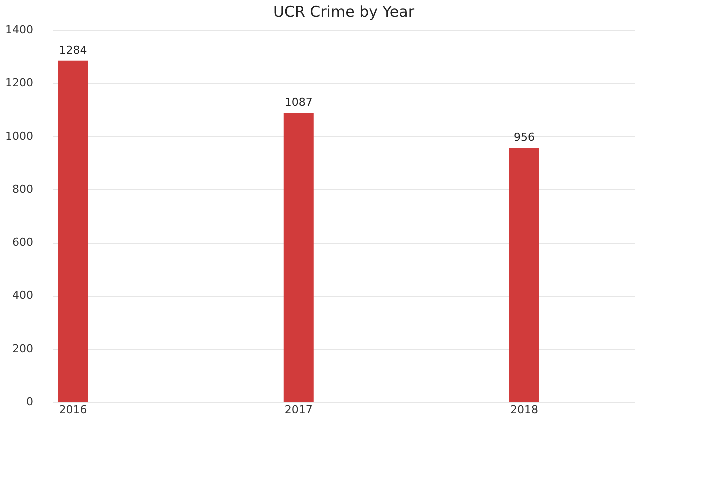 This screenshot has width=721, height=494. Describe the element at coordinates (30, 402) in the screenshot. I see `y-tick-label: 0` at that location.